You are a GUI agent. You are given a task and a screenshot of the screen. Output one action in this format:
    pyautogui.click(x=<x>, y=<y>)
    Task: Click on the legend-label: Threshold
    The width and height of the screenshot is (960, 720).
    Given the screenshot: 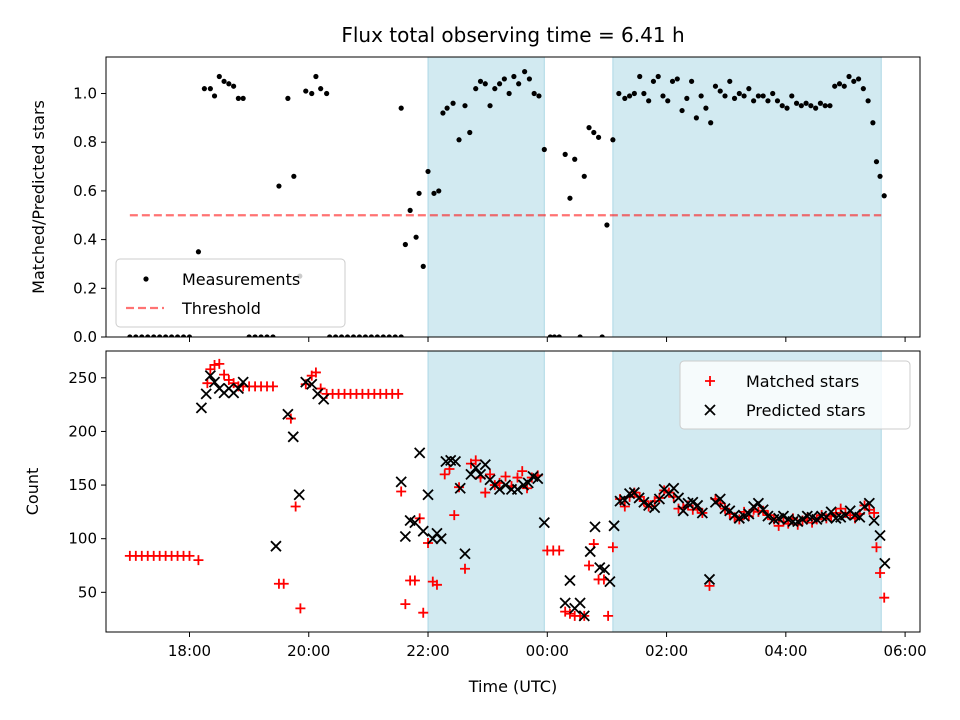 What is the action you would take?
    pyautogui.click(x=221, y=308)
    